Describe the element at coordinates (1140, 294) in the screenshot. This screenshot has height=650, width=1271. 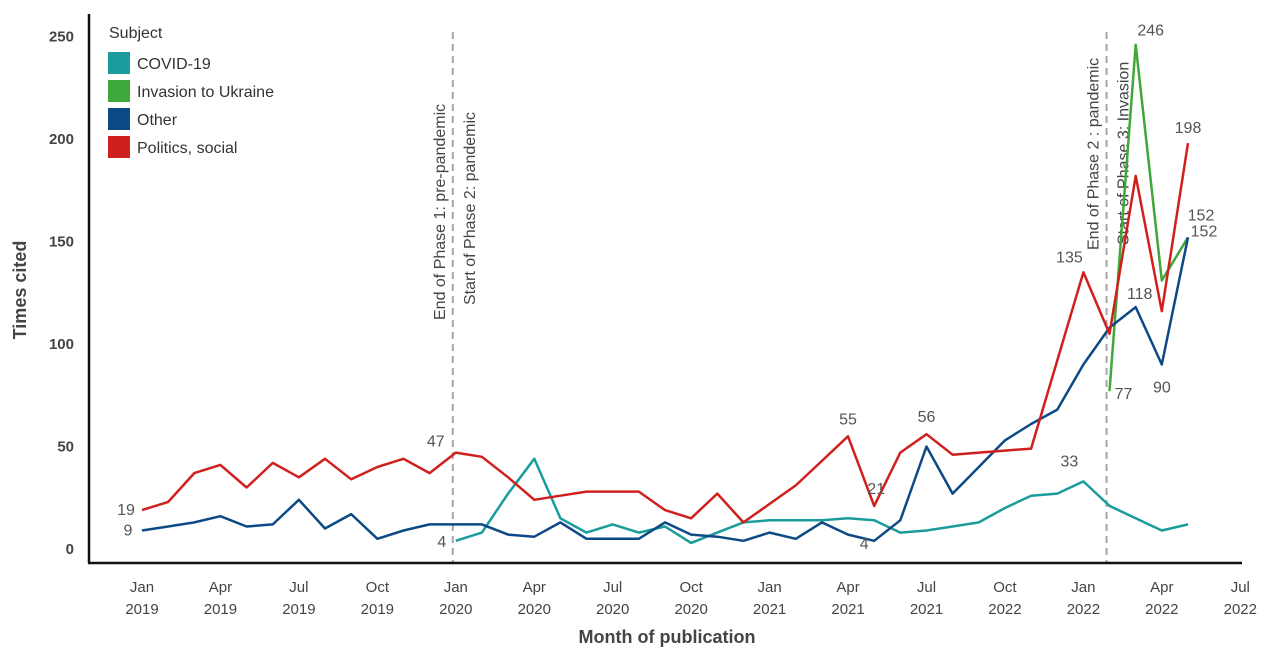
I see `data-label: 118` at that location.